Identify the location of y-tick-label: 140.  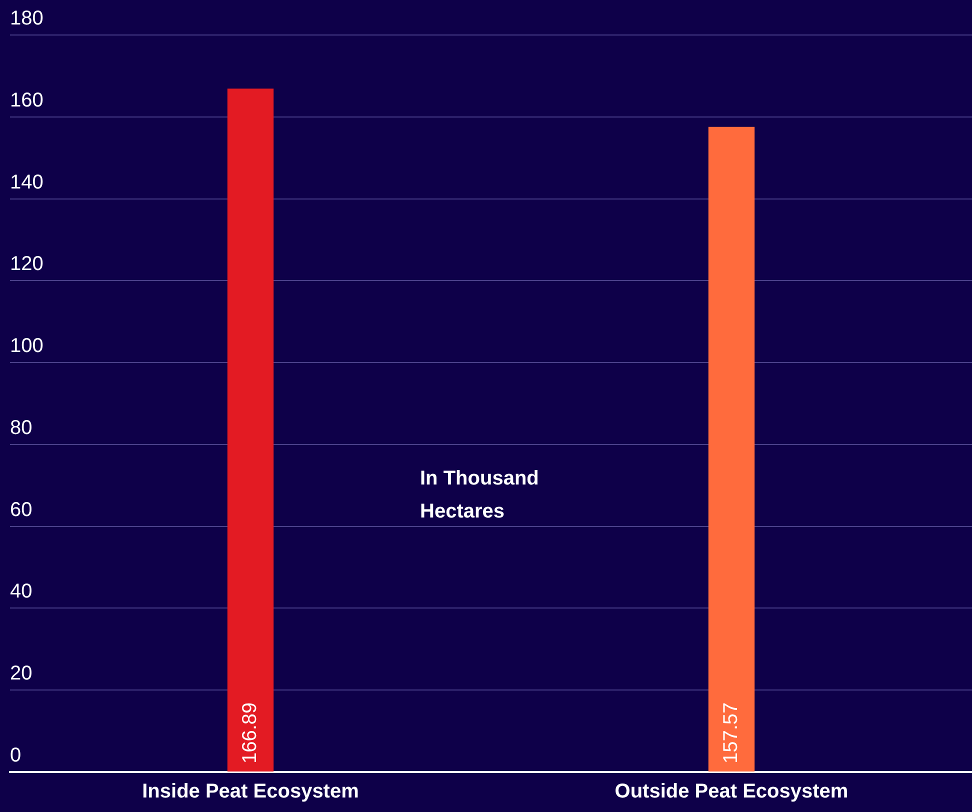
(27, 182).